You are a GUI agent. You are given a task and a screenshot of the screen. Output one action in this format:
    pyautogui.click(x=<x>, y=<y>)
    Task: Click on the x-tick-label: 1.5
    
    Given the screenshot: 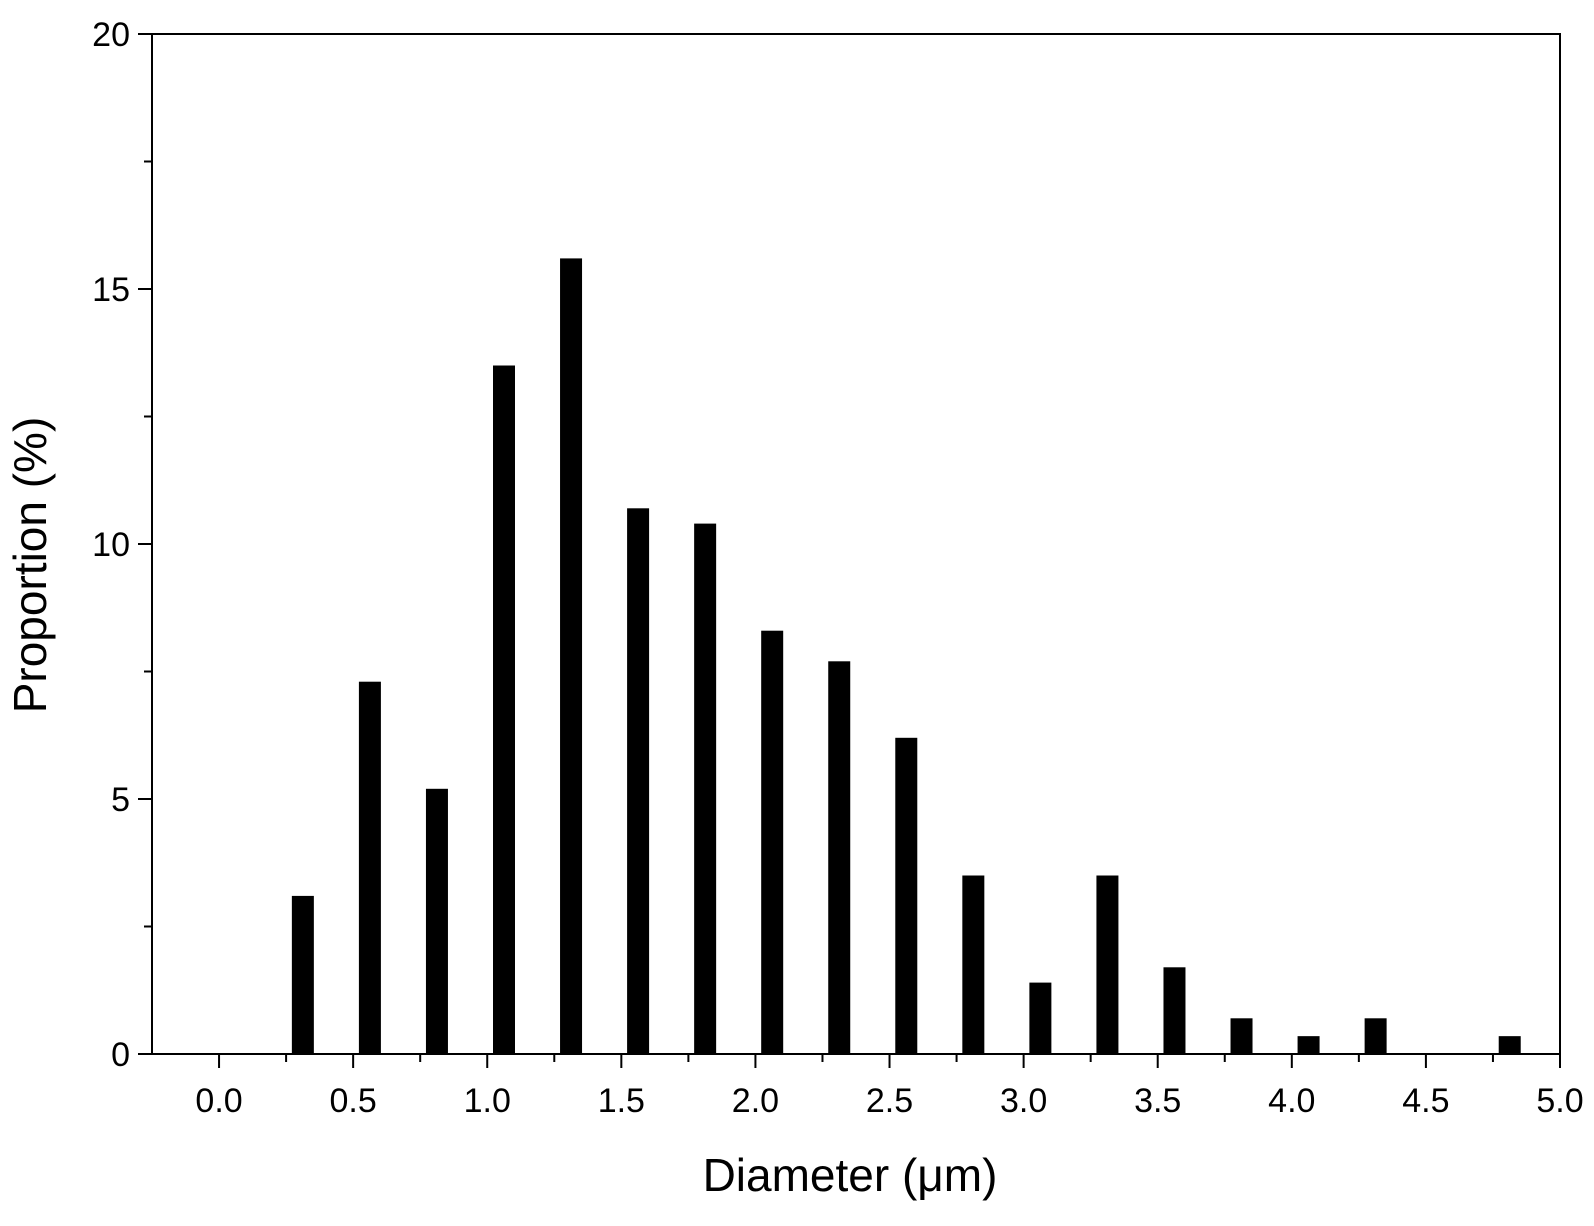 What is the action you would take?
    pyautogui.click(x=621, y=1101)
    